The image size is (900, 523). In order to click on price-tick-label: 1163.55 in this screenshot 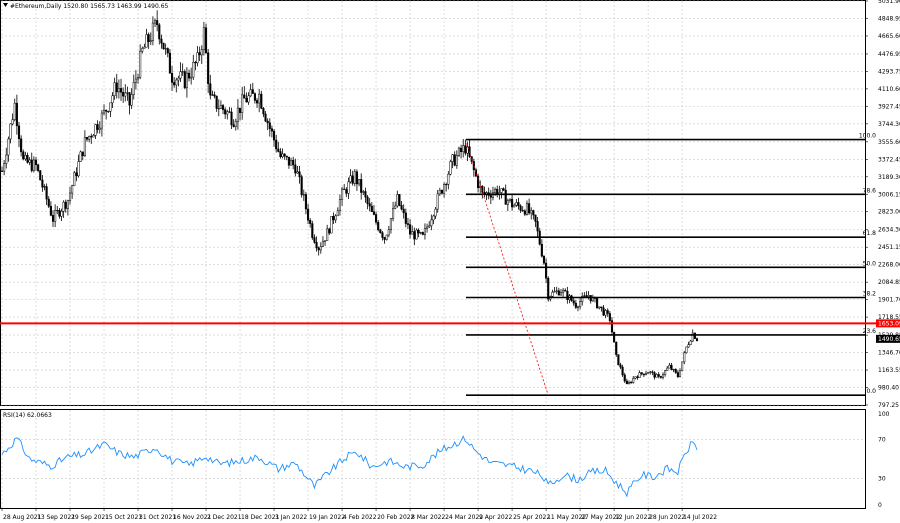, I will do `click(889, 370)`.